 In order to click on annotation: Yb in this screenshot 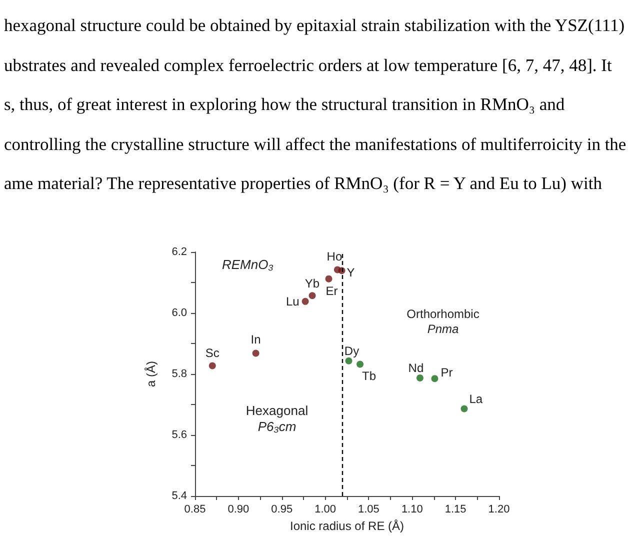, I will do `click(312, 283)`.